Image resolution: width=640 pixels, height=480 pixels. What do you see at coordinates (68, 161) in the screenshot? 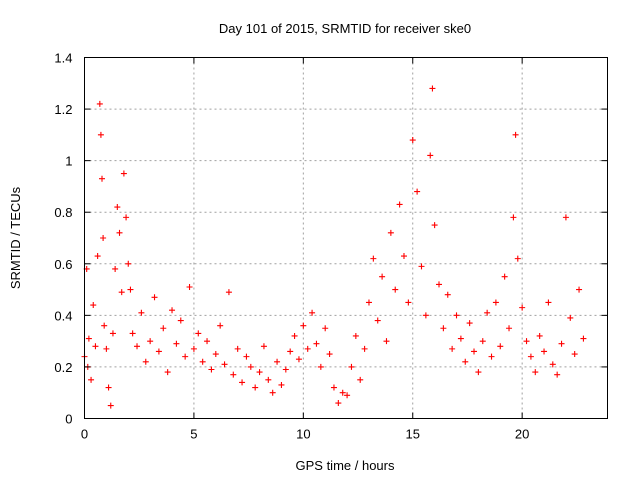
I see `y-tick-label: 1` at bounding box center [68, 161].